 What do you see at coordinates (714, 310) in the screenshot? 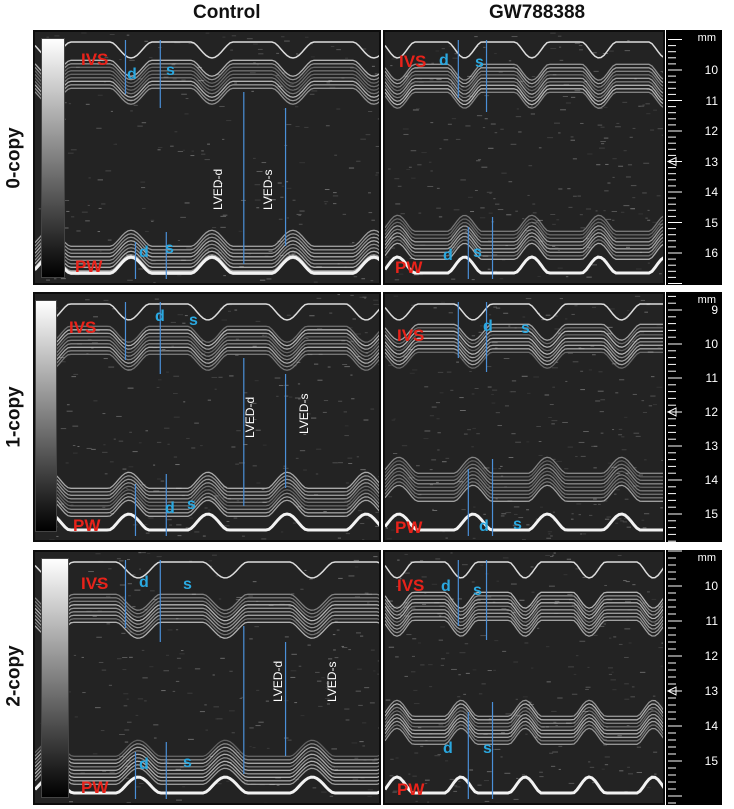
I see `scale-tick-label: 9` at bounding box center [714, 310].